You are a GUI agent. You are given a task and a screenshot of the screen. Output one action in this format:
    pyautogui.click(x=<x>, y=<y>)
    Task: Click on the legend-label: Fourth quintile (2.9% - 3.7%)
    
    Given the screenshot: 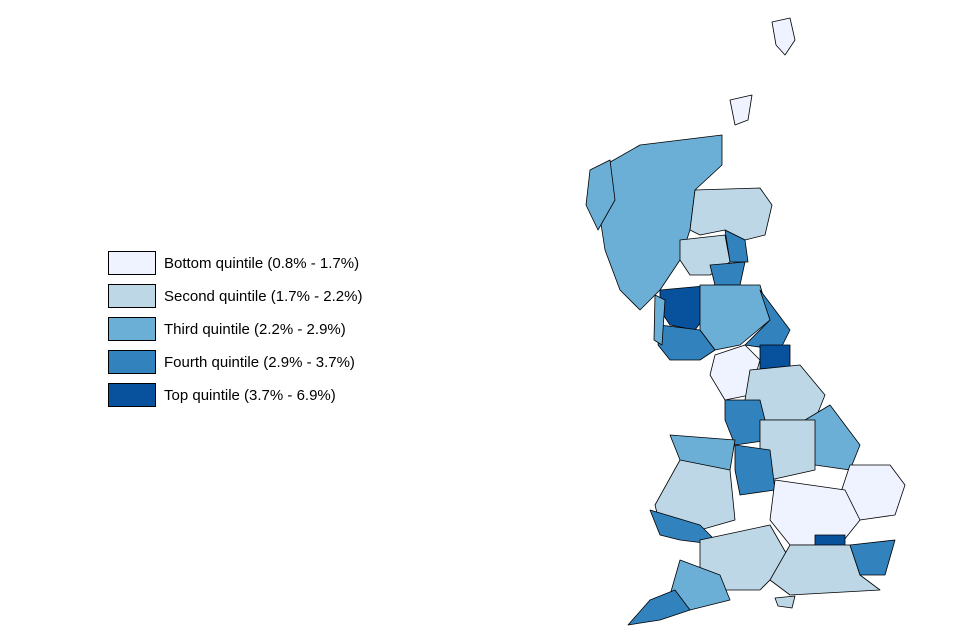 What is the action you would take?
    pyautogui.click(x=259, y=362)
    